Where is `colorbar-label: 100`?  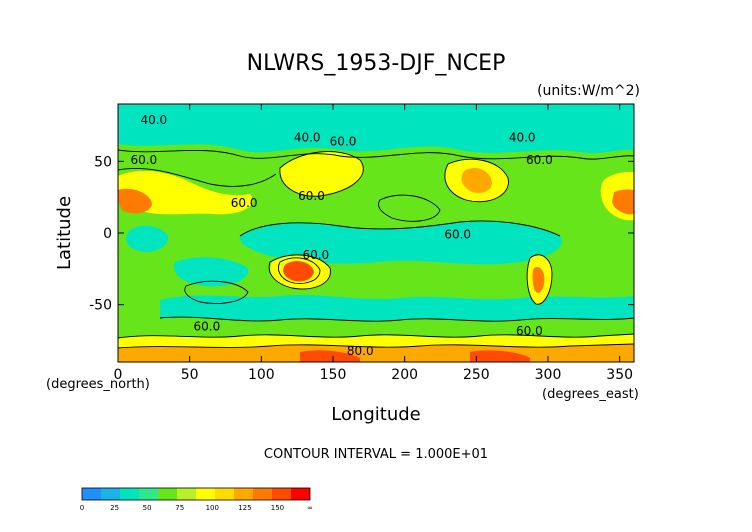 colorbar-label: 100 is located at coordinates (212, 508).